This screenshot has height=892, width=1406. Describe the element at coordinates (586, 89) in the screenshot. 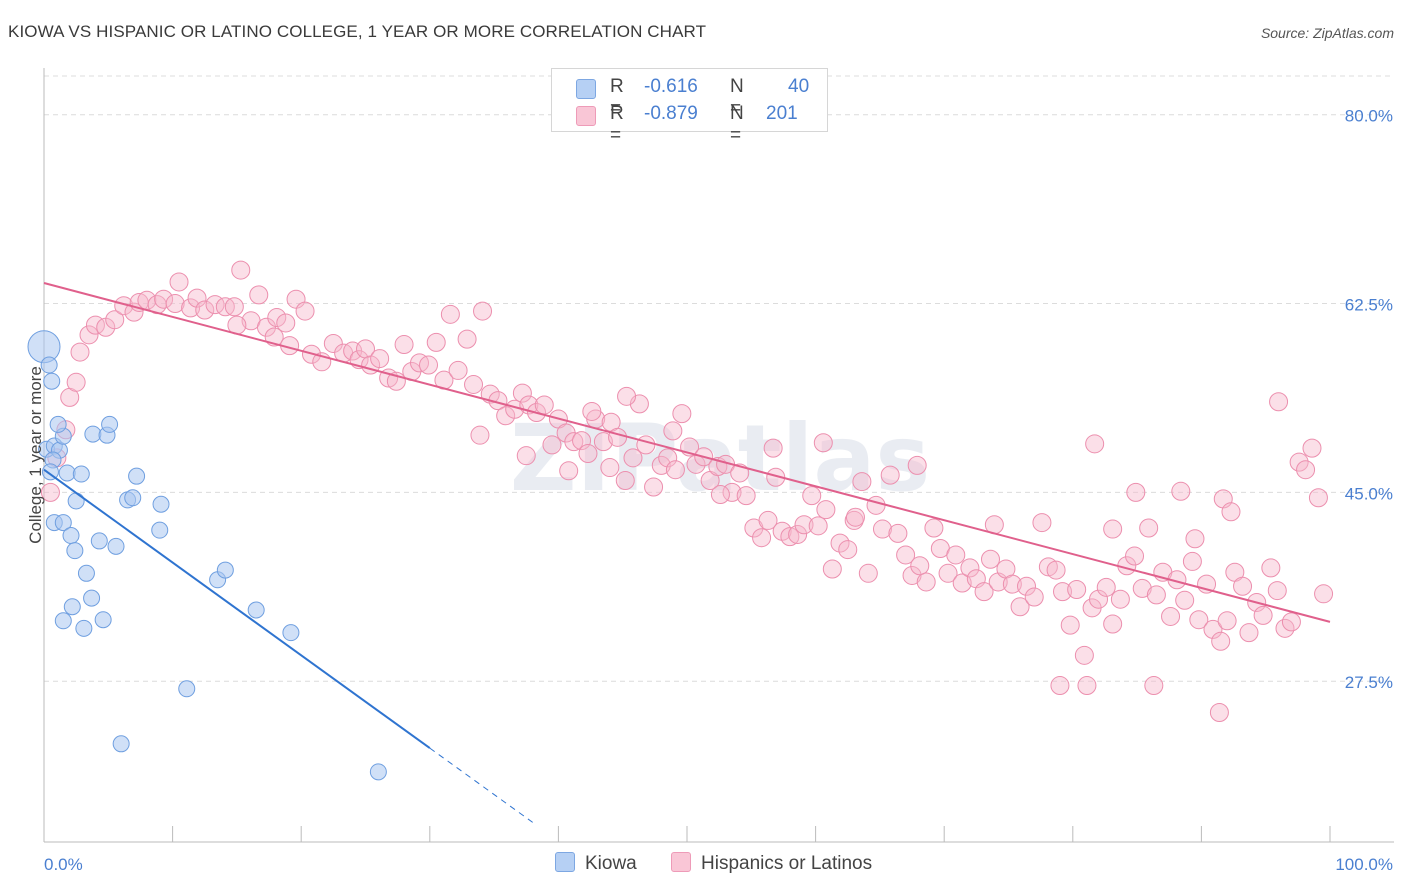

I see `kiowa-swatch` at that location.